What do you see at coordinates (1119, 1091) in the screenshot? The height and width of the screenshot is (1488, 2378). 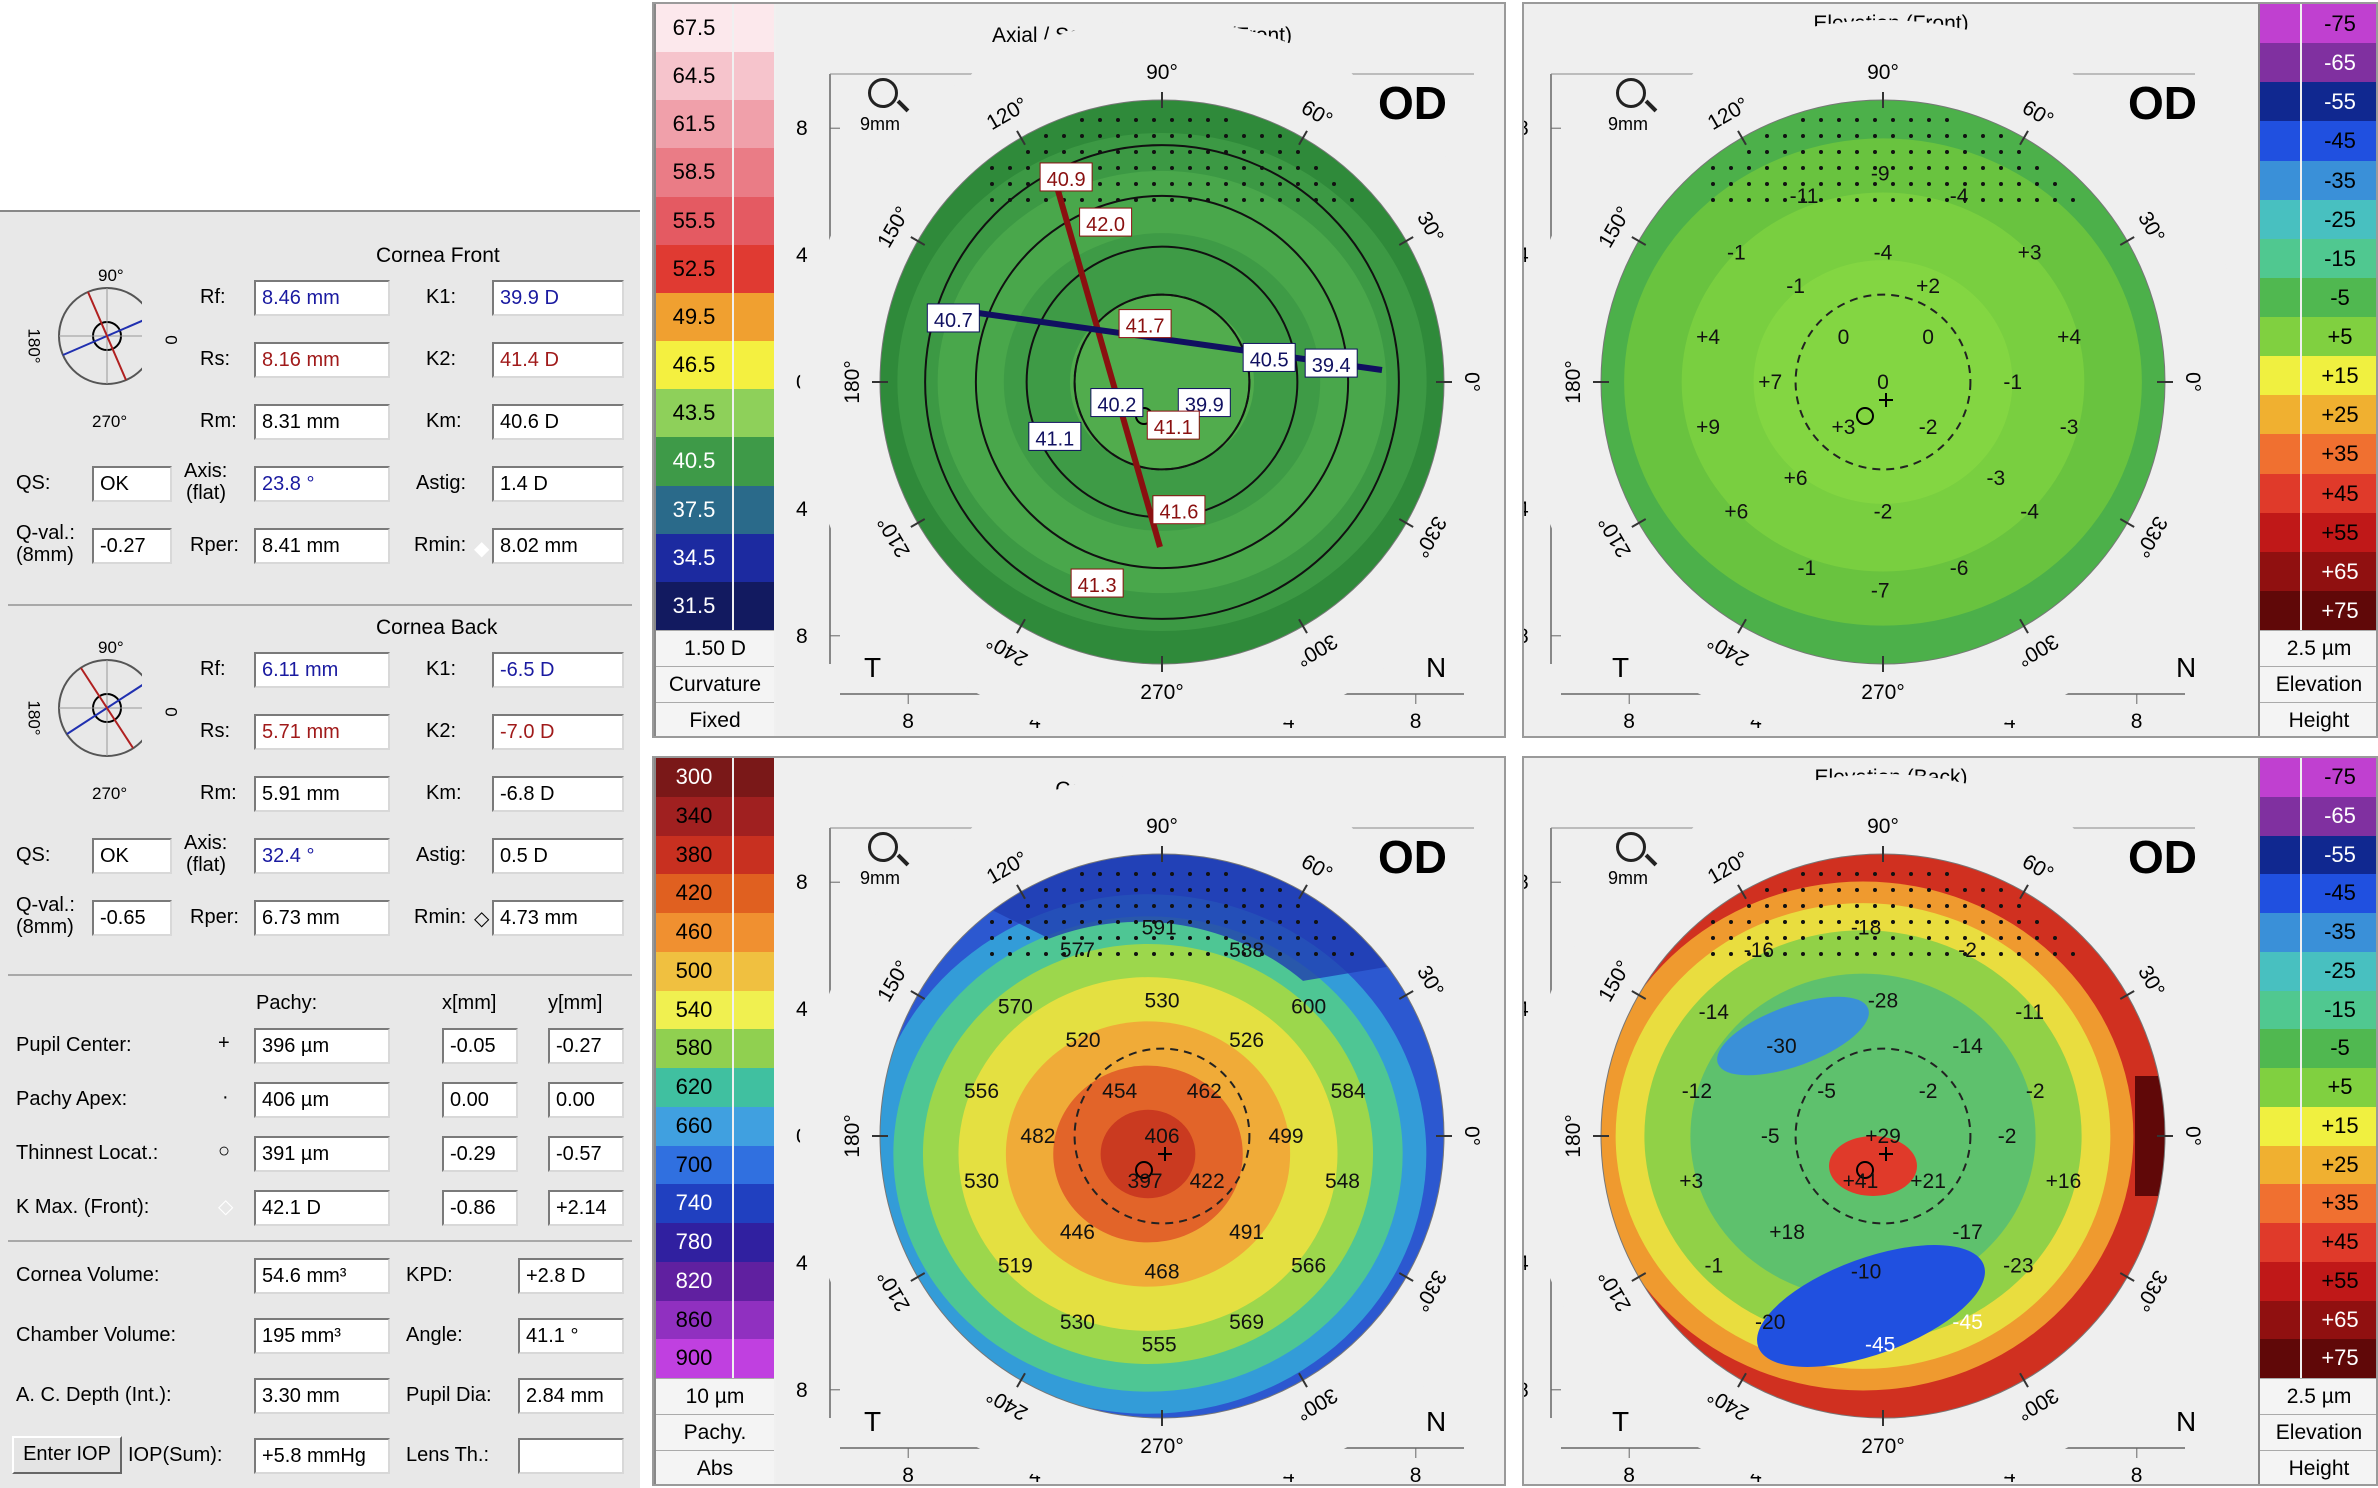 I see `map-value: 454` at bounding box center [1119, 1091].